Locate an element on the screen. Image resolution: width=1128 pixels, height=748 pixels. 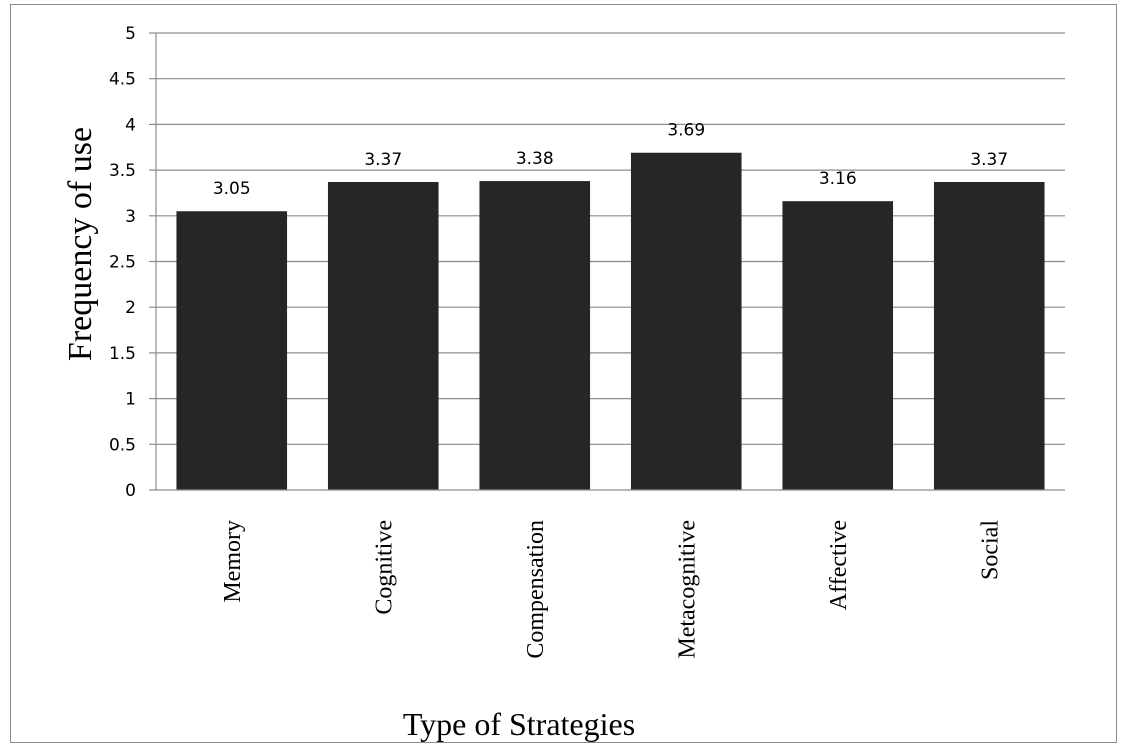
y-tick-label: 0 is located at coordinates (130, 491).